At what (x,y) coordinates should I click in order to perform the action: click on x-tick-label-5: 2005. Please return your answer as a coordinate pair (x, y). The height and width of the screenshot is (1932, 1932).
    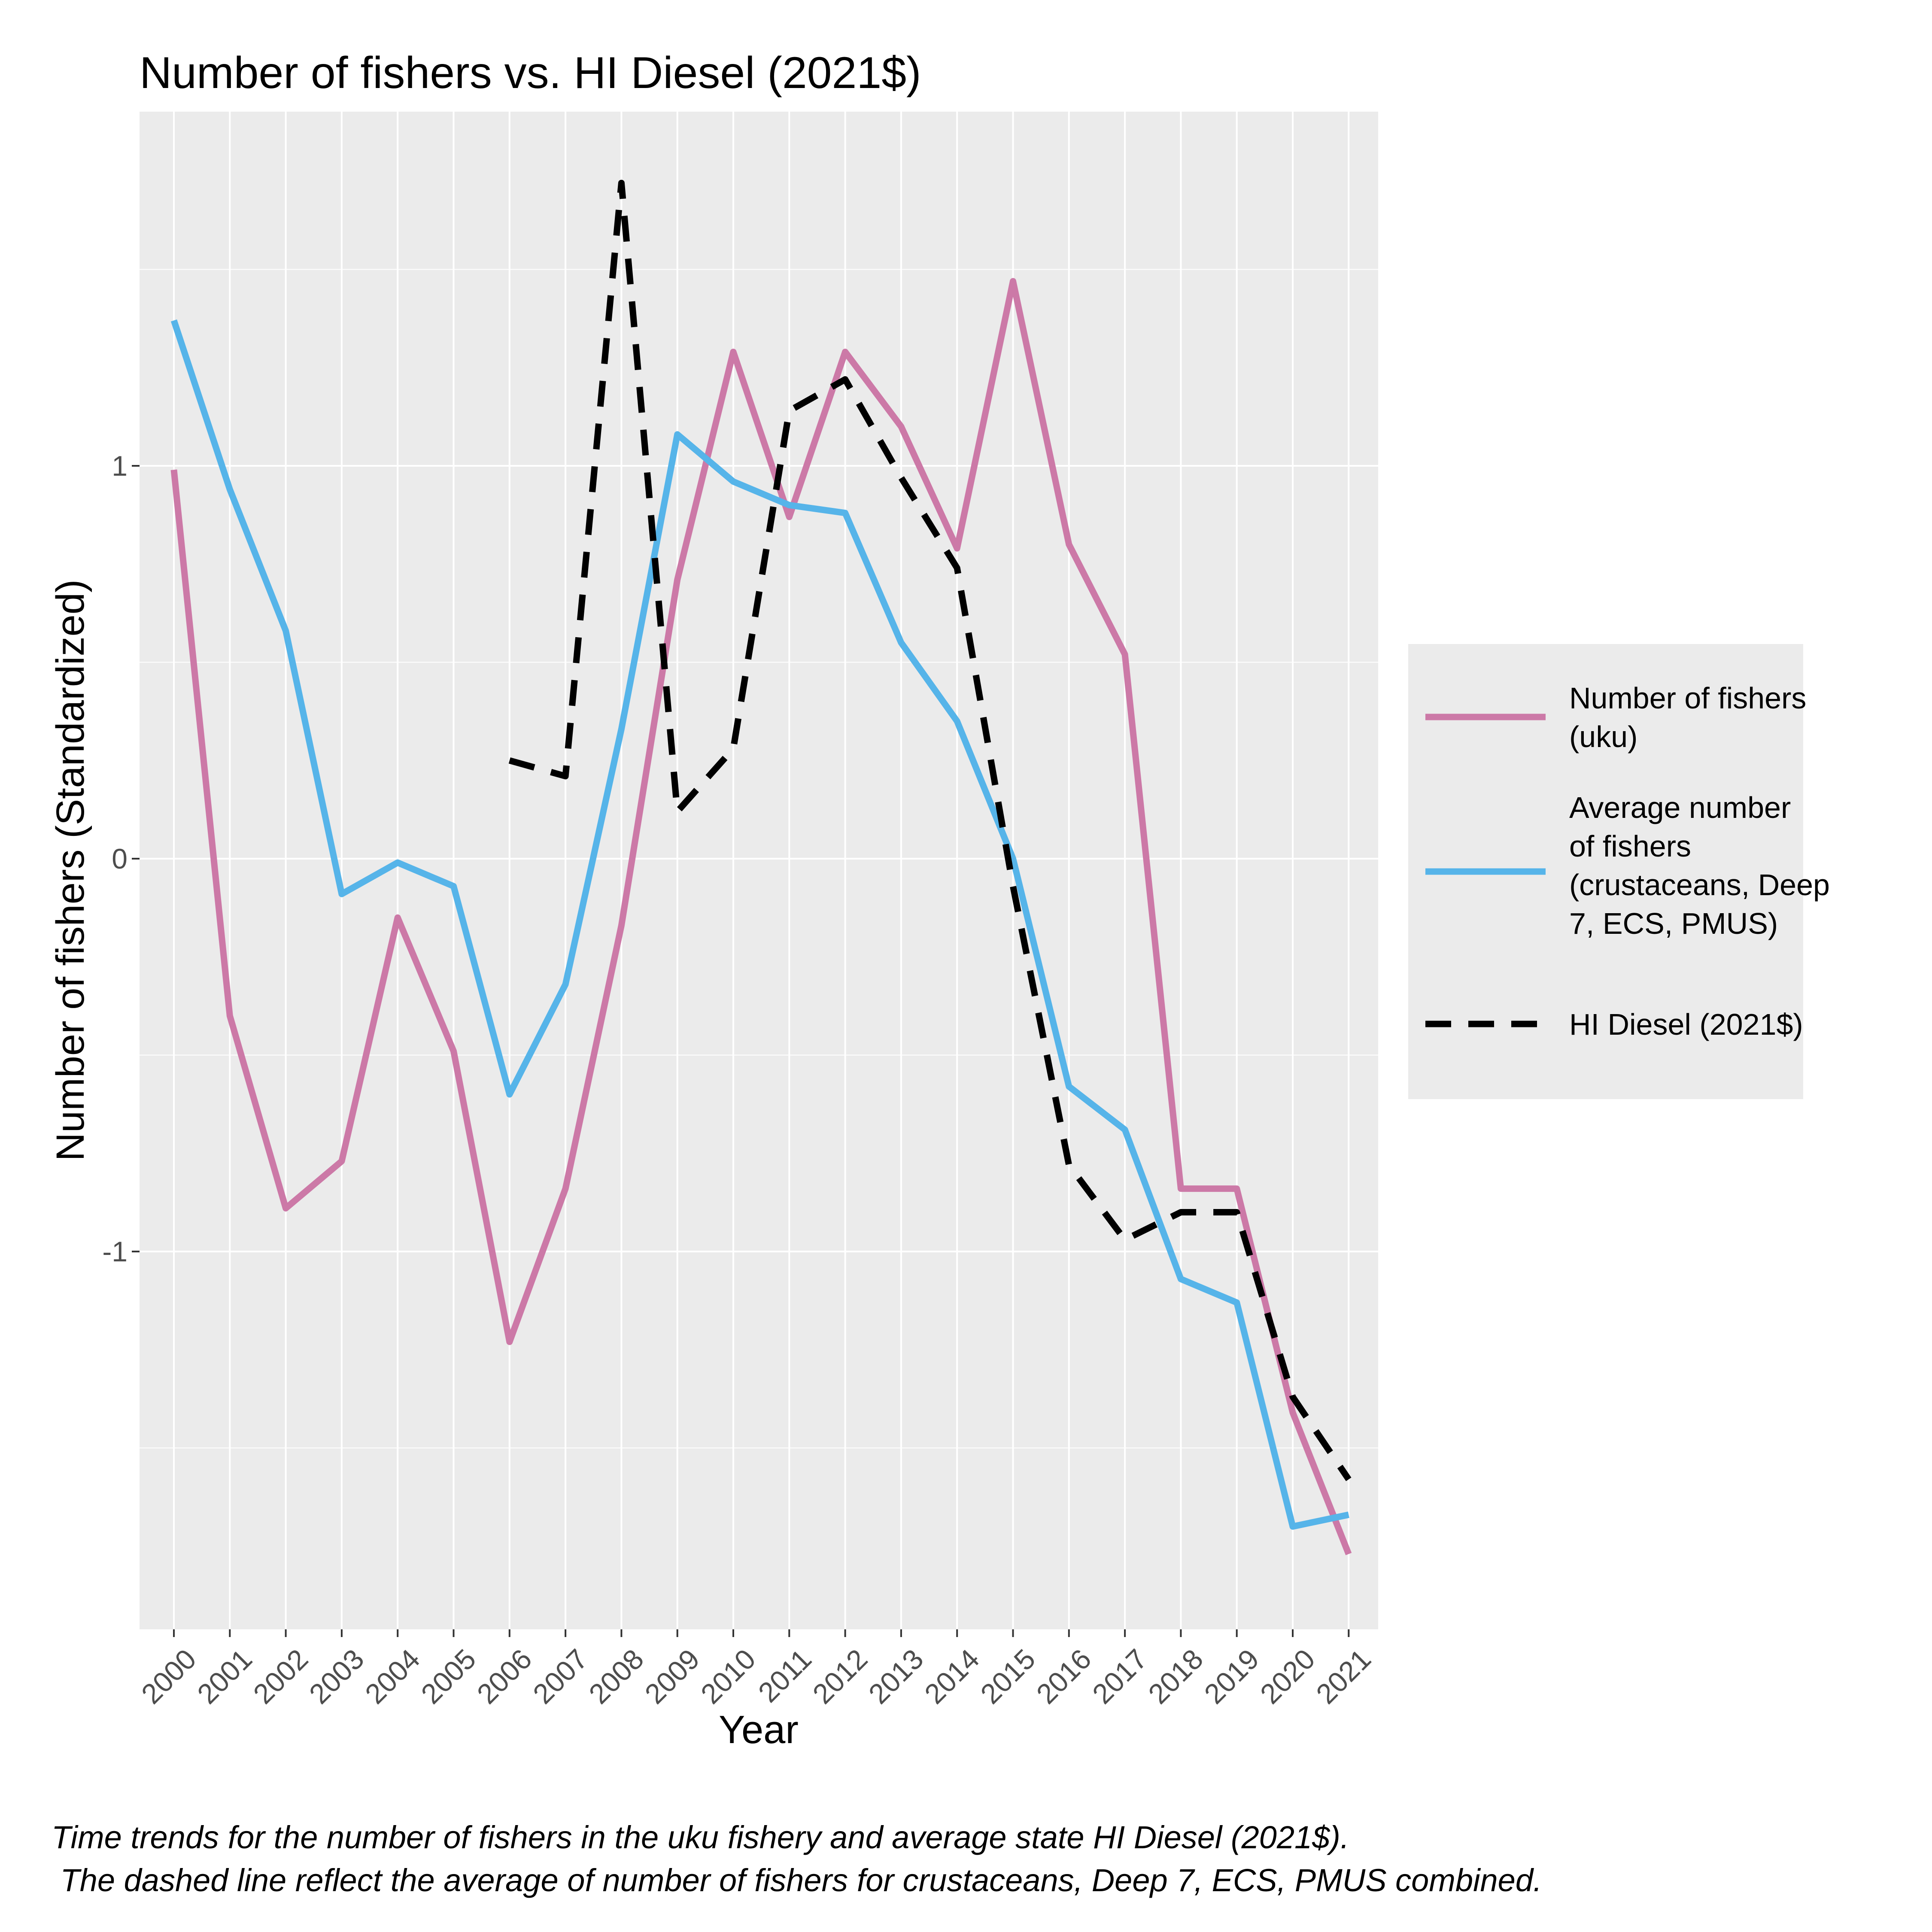
    Looking at the image, I should click on (448, 1676).